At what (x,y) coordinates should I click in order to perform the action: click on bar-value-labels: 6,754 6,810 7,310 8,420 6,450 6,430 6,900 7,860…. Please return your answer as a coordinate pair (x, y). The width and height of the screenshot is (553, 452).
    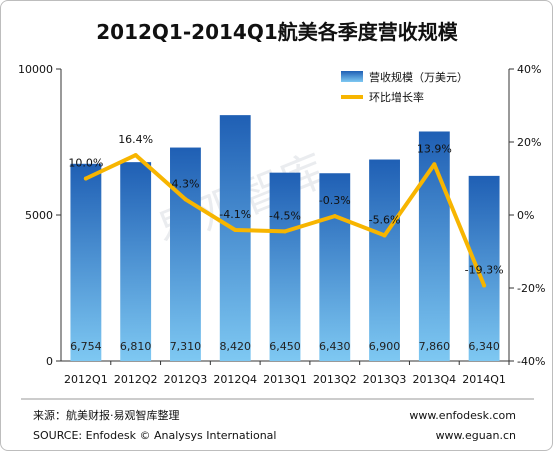
    Looking at the image, I should click on (285, 346).